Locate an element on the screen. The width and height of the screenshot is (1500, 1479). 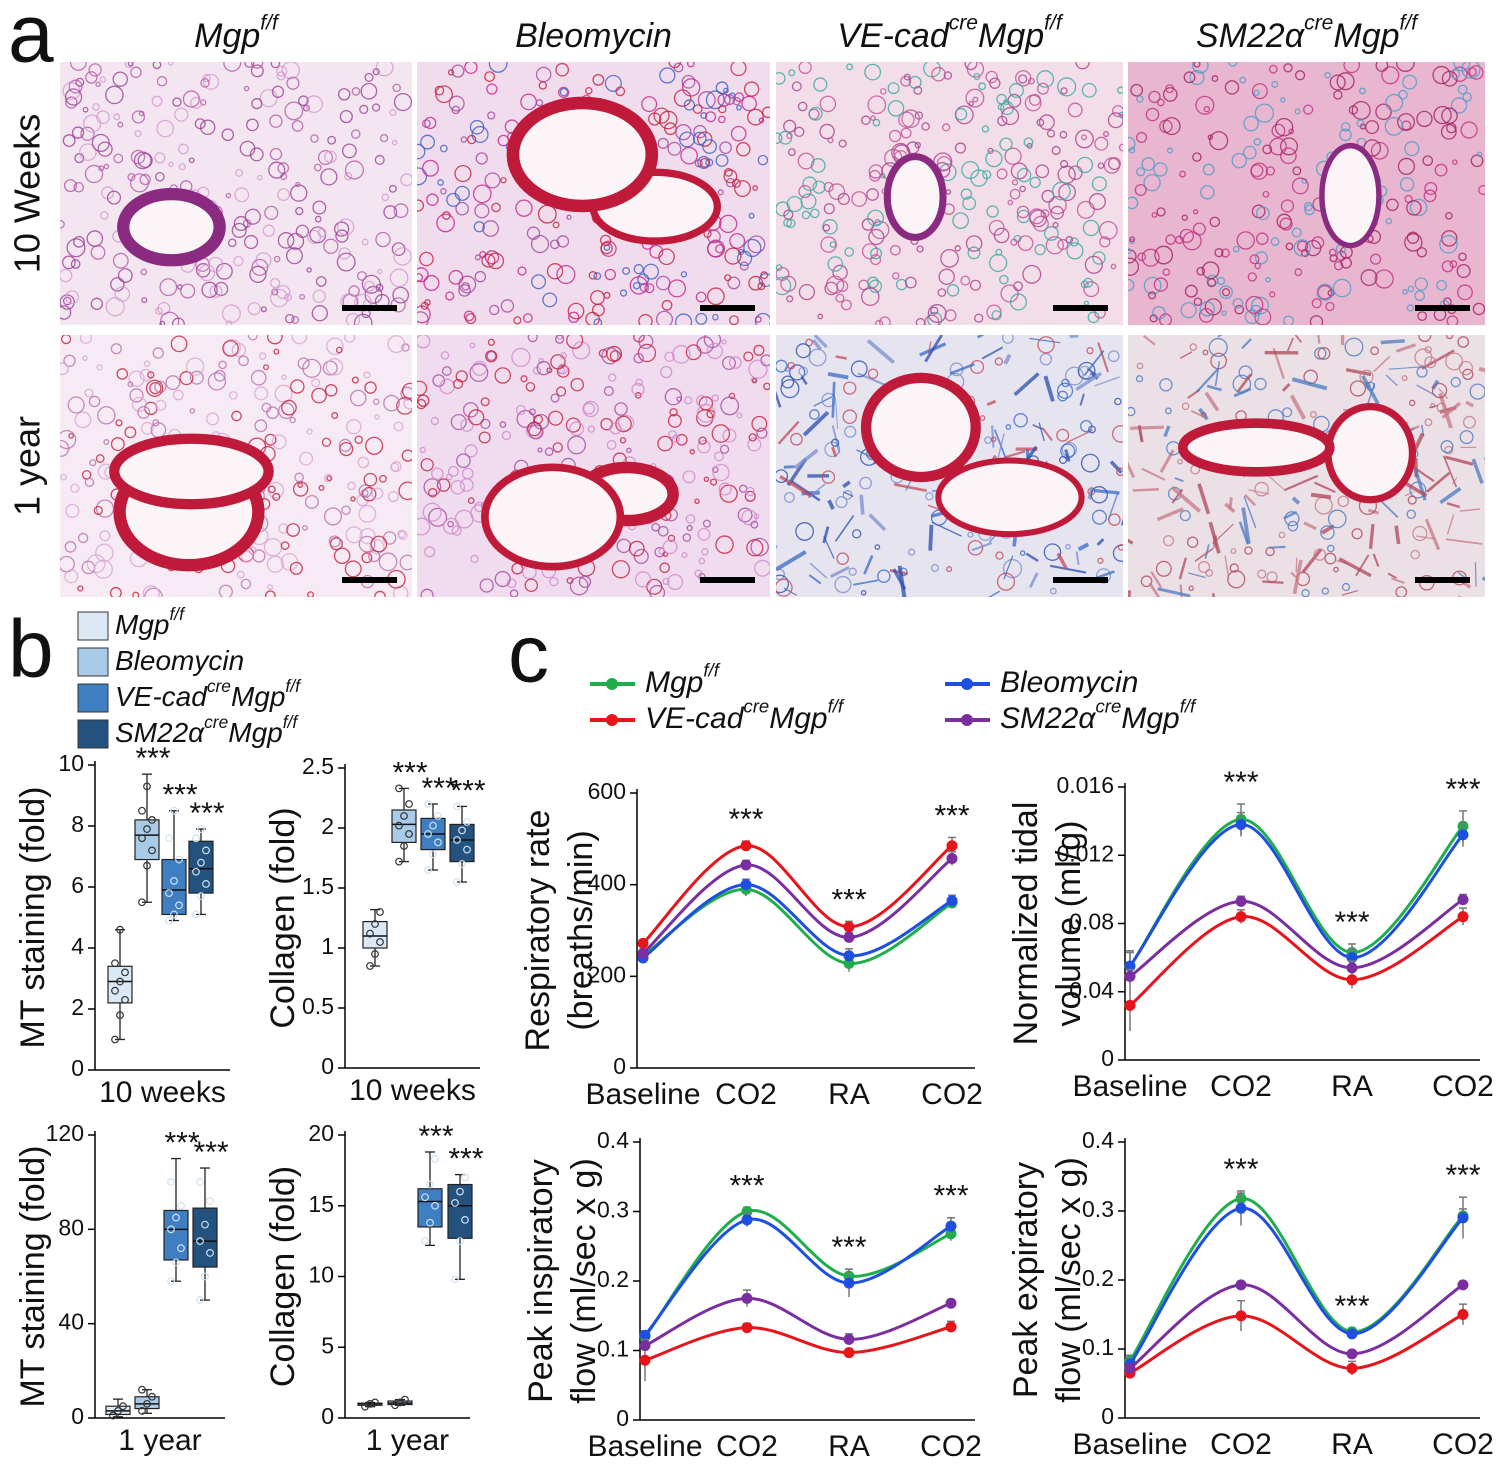
scale-bar is located at coordinates (1080, 308).